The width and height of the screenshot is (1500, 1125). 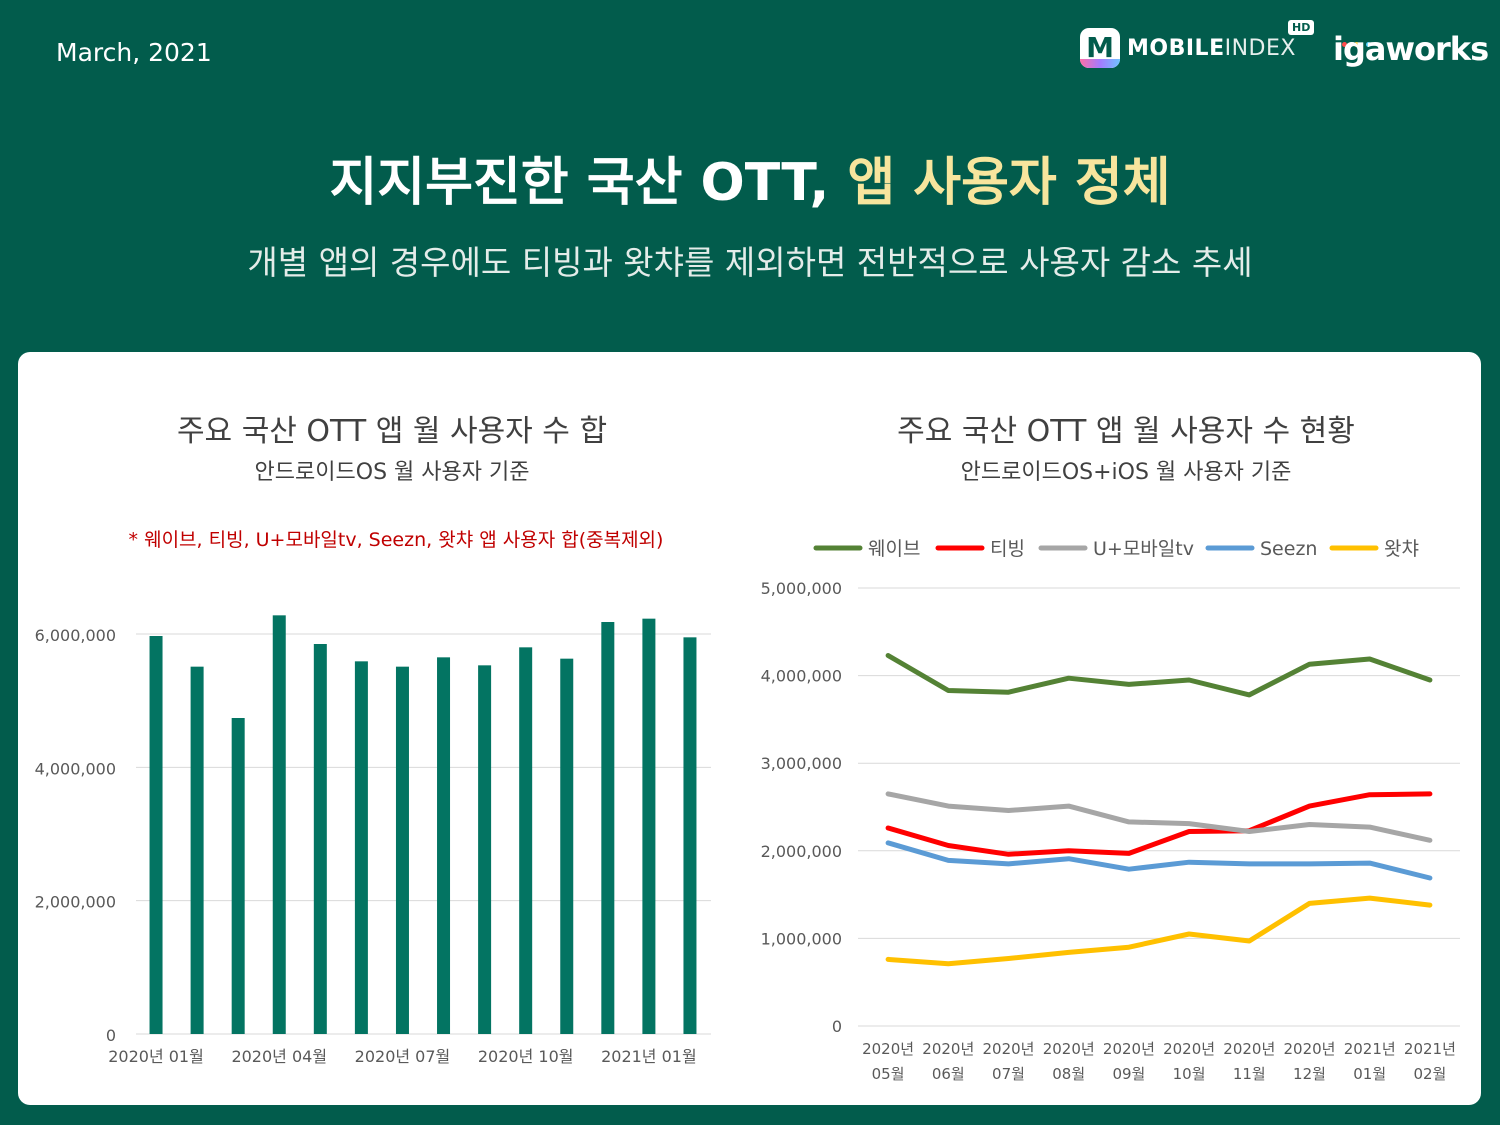 What do you see at coordinates (1176, 48) in the screenshot?
I see `brand-mobile-bold: MOBILE` at bounding box center [1176, 48].